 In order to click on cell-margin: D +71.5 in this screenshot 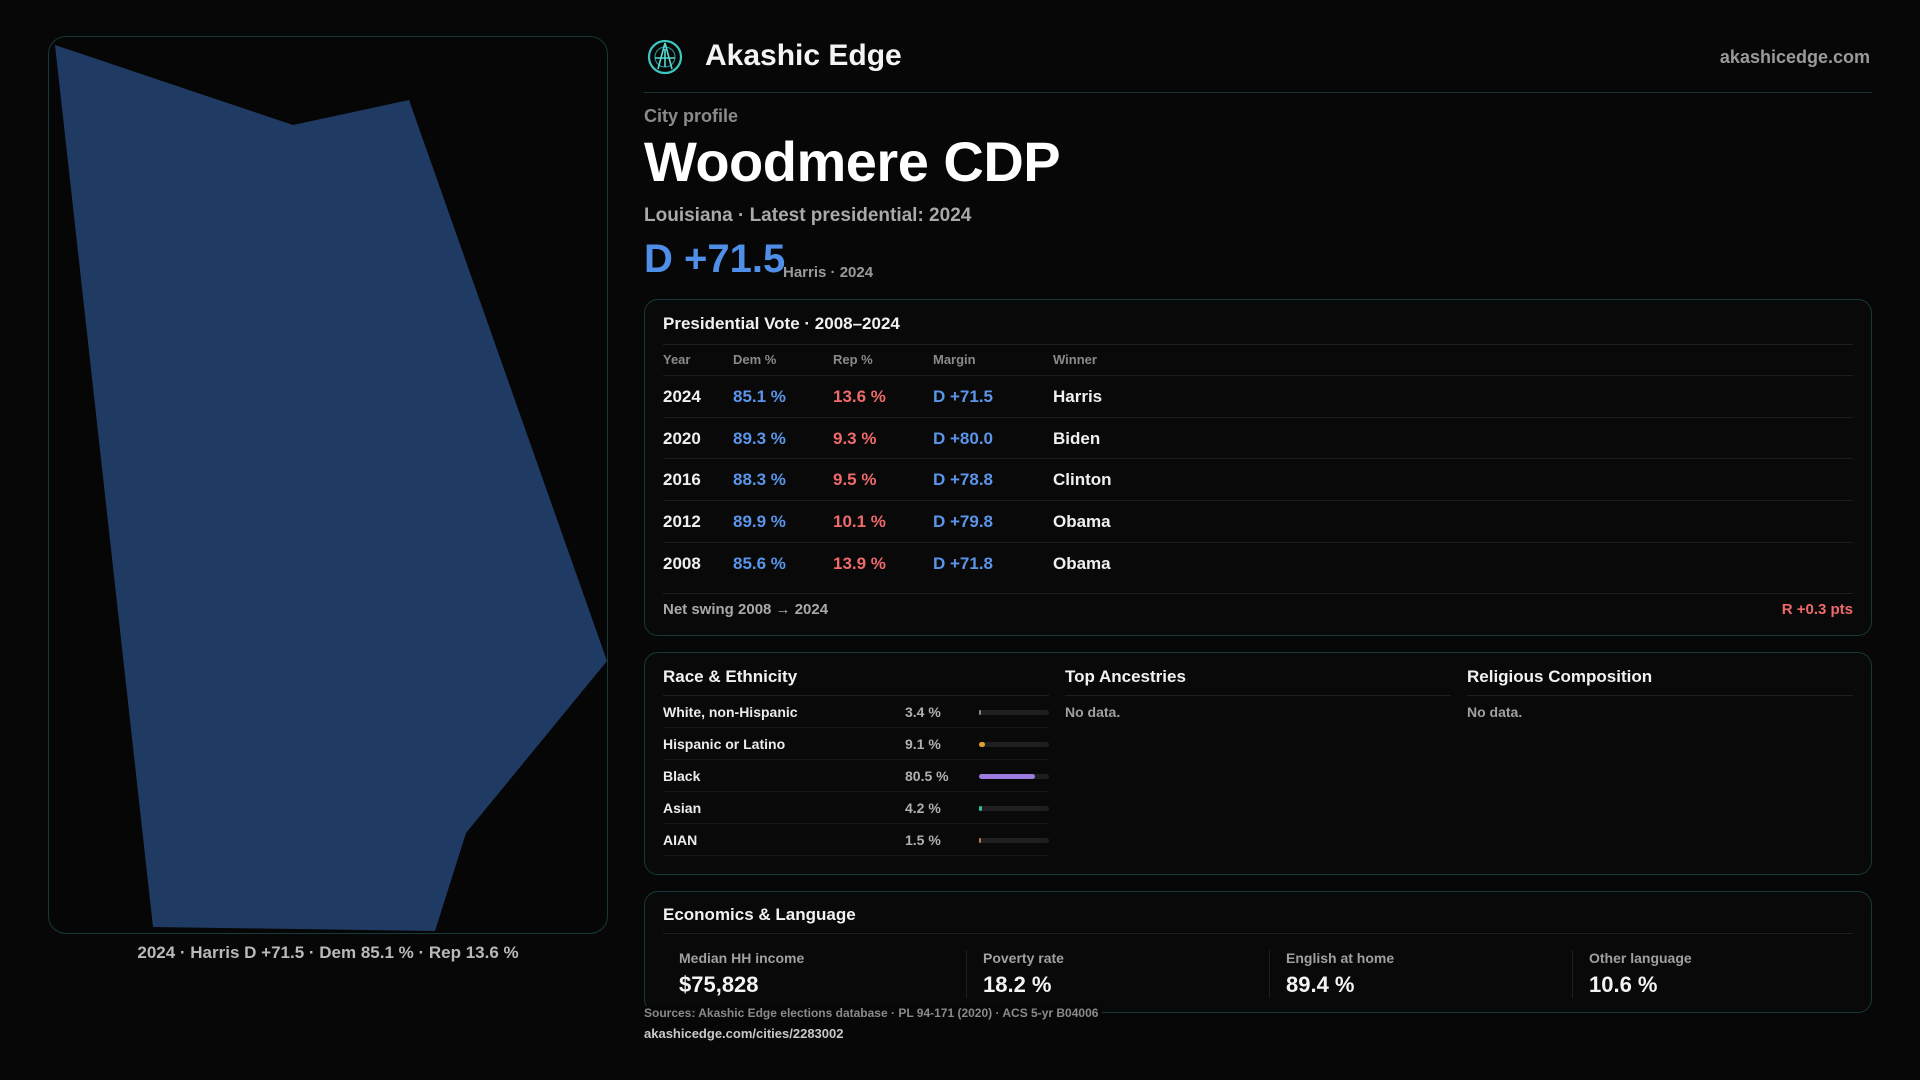, I will do `click(963, 396)`.